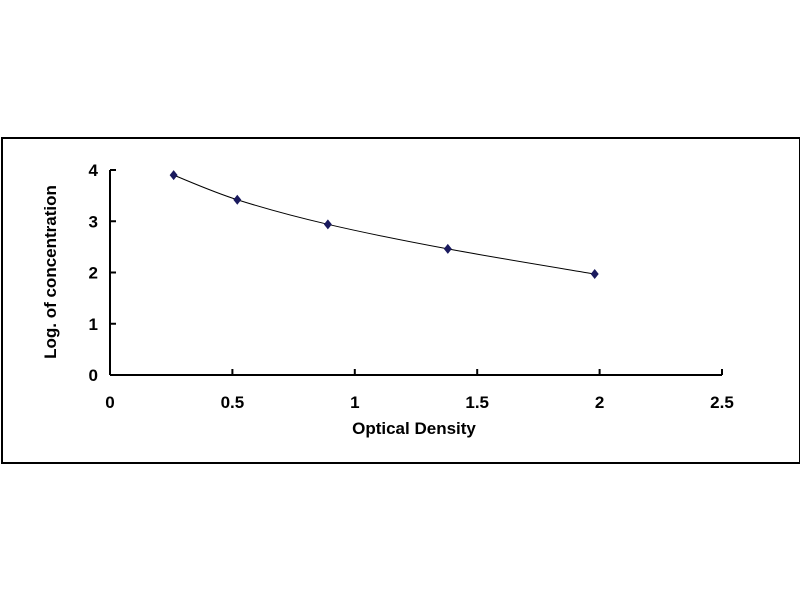 The width and height of the screenshot is (800, 600). Describe the element at coordinates (93, 273) in the screenshot. I see `y-tick-label: 2` at that location.